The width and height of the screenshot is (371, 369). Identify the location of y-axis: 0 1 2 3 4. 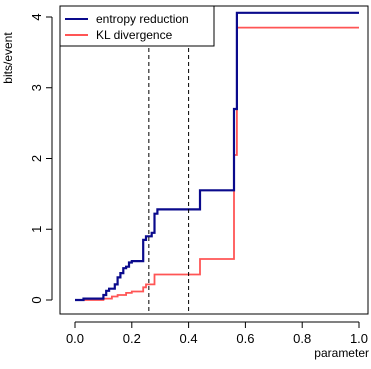
(41, 158).